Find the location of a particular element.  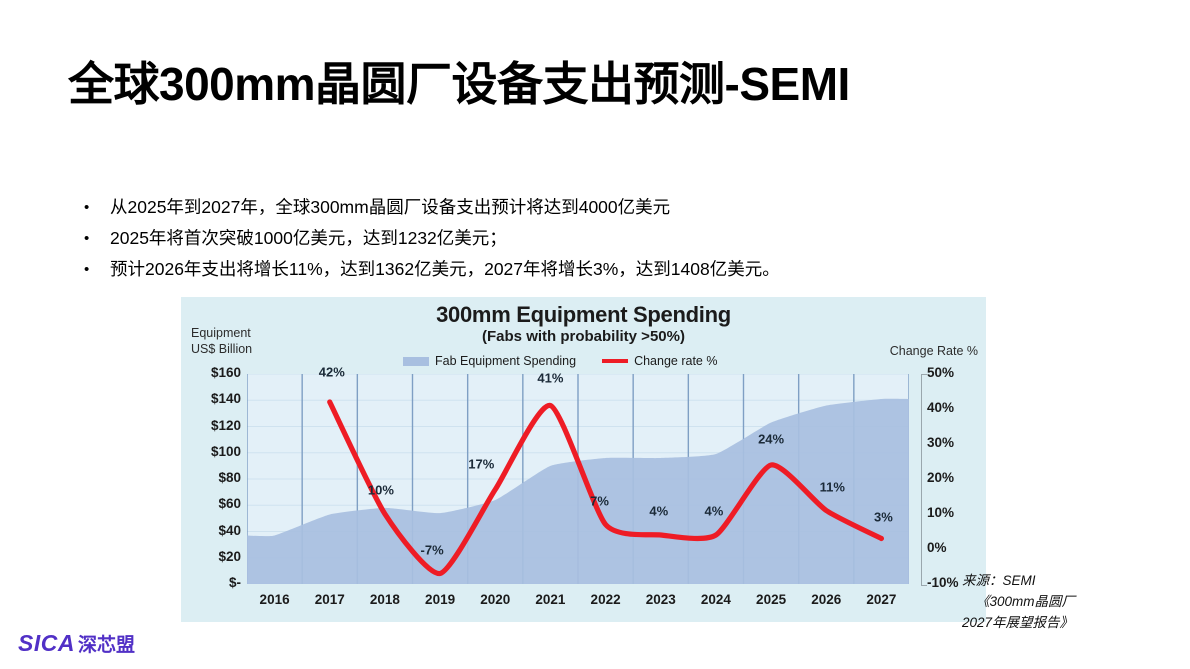

data-label: 42% is located at coordinates (331, 372).